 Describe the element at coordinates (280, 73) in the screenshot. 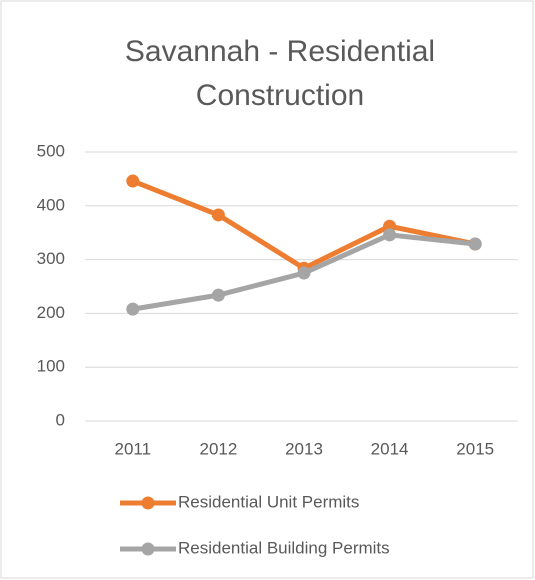

I see `chart-title: Savannah - Residential Construction` at that location.